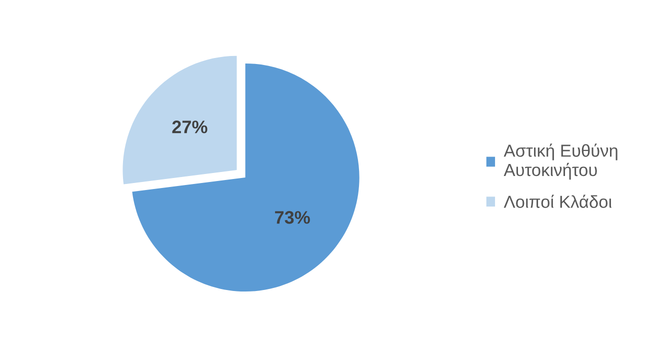  Describe the element at coordinates (558, 201) in the screenshot. I see `legend-label: Λοιποί Κλάδοι` at that location.